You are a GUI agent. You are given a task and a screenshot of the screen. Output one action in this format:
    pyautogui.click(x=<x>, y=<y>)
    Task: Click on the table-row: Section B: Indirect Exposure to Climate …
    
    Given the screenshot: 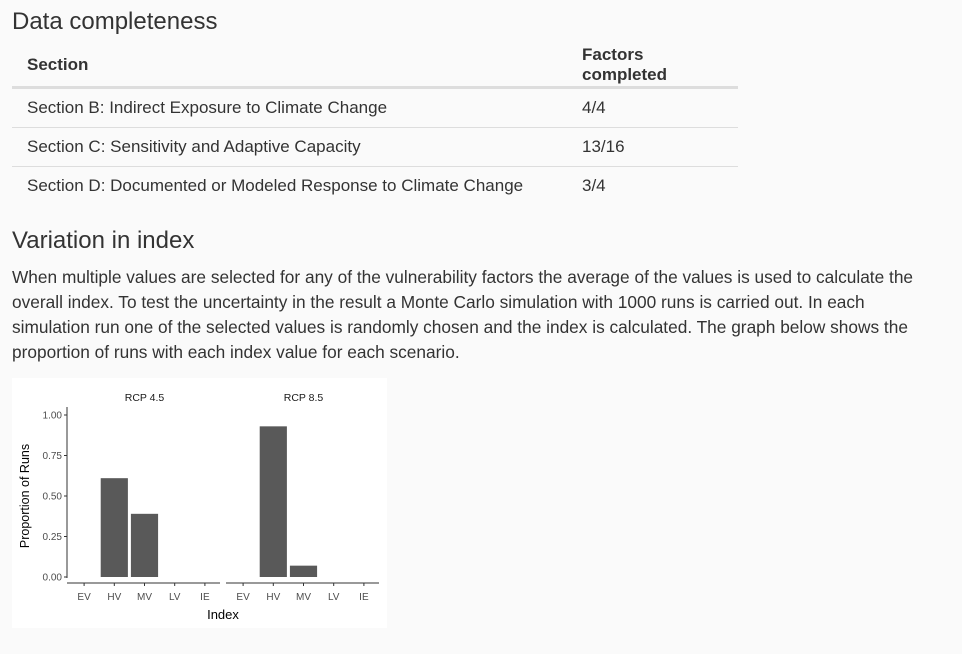 What is the action you would take?
    pyautogui.click(x=375, y=107)
    